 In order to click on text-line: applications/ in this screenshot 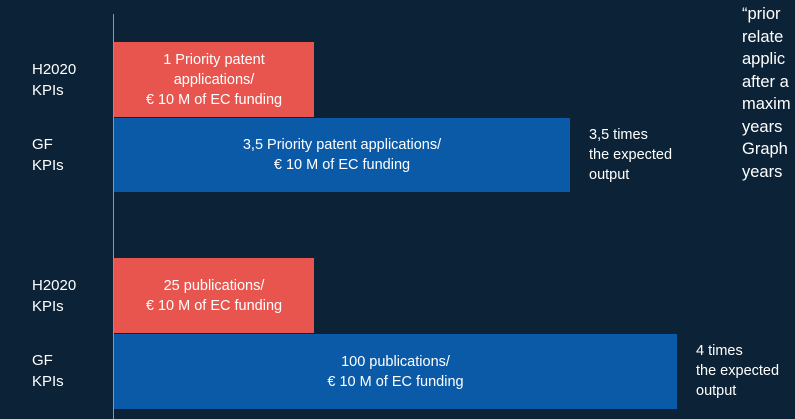, I will do `click(214, 79)`.